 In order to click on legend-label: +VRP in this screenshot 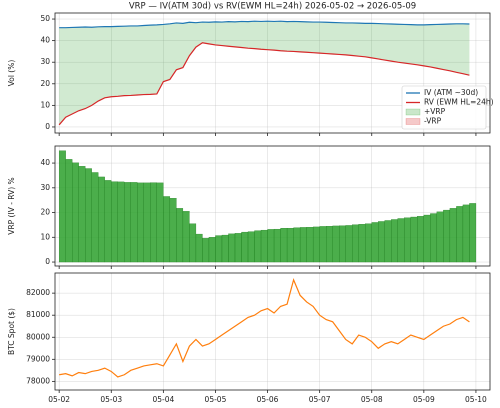, I will do `click(435, 111)`.